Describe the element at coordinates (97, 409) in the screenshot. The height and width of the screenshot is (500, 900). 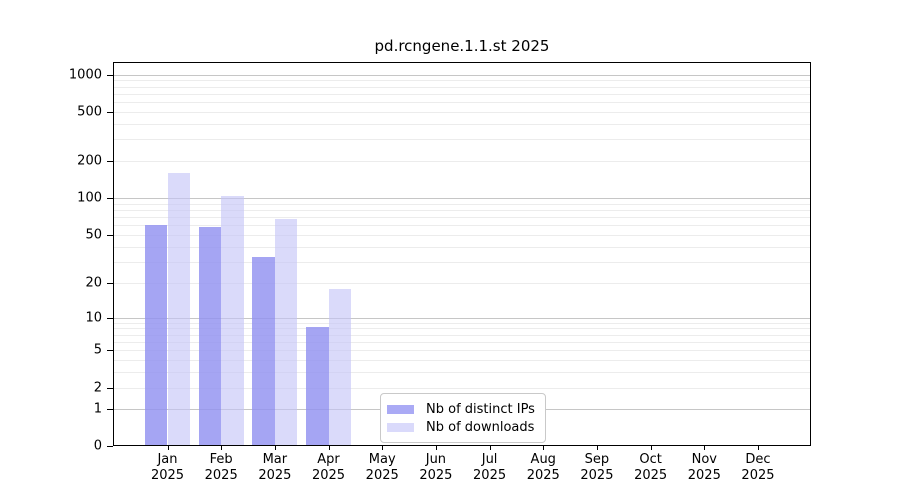
I see `y-tick-label: 1` at that location.